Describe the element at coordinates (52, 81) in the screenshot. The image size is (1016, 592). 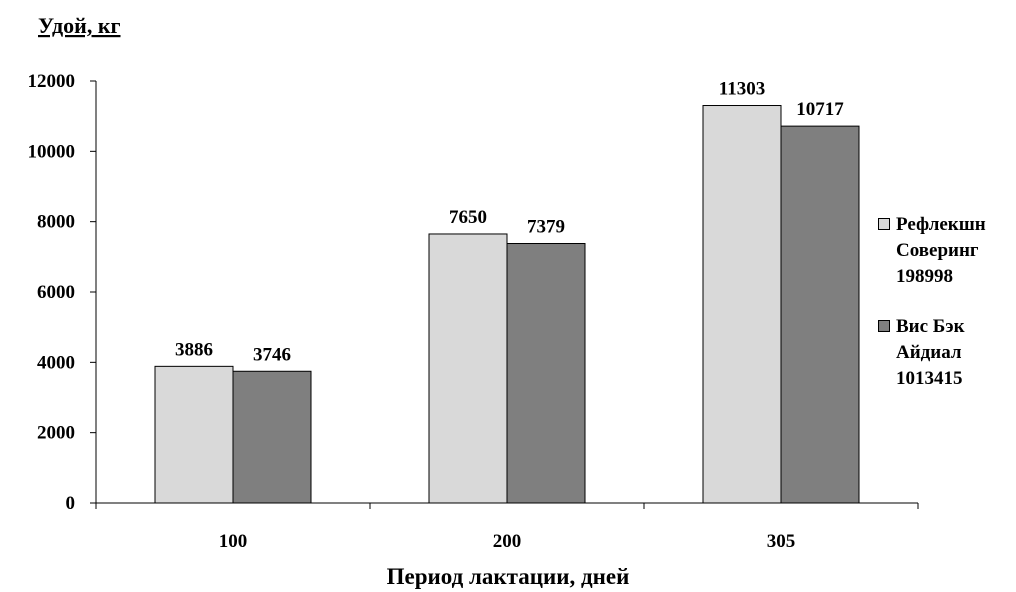
I see `y-tick-label: 12000` at that location.